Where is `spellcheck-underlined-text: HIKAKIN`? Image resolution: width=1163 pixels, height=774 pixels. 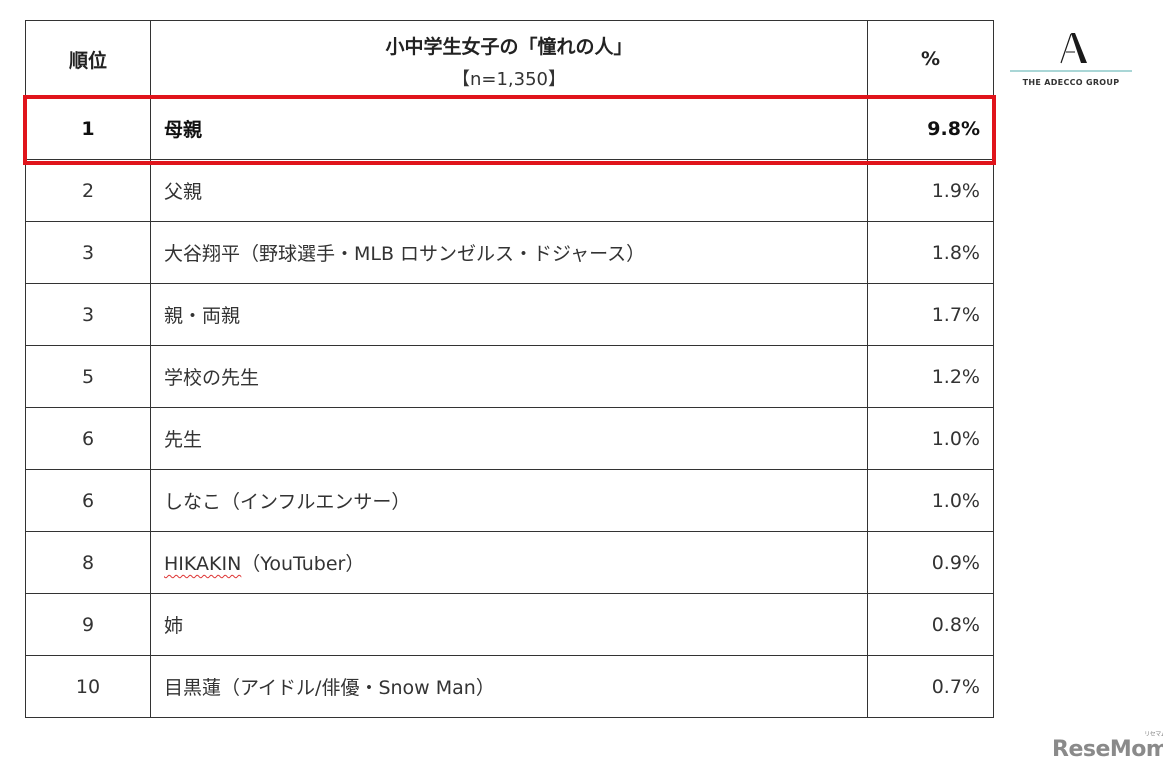
spellcheck-underlined-text: HIKAKIN is located at coordinates (203, 564).